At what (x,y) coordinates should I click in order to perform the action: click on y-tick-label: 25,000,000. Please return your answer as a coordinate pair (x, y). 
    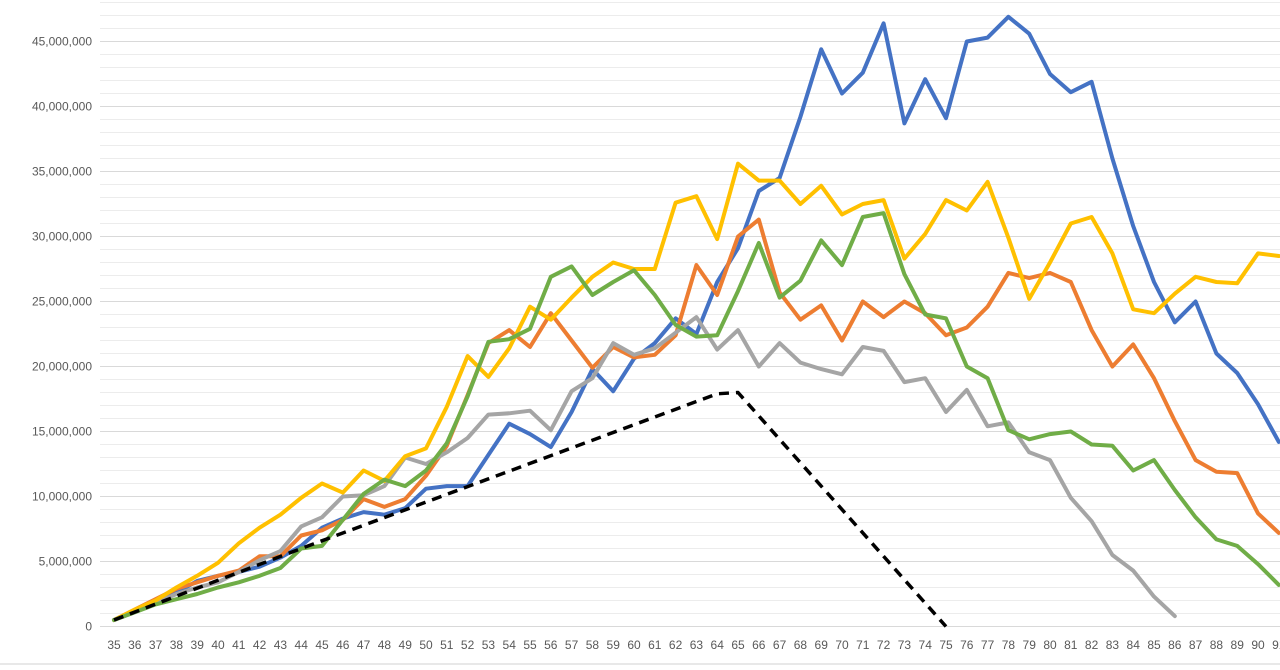
    Looking at the image, I should click on (62, 302).